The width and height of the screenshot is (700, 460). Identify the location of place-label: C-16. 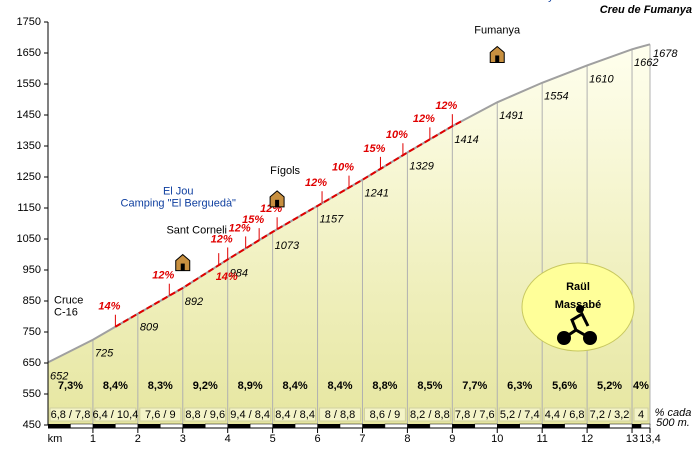
(66, 312).